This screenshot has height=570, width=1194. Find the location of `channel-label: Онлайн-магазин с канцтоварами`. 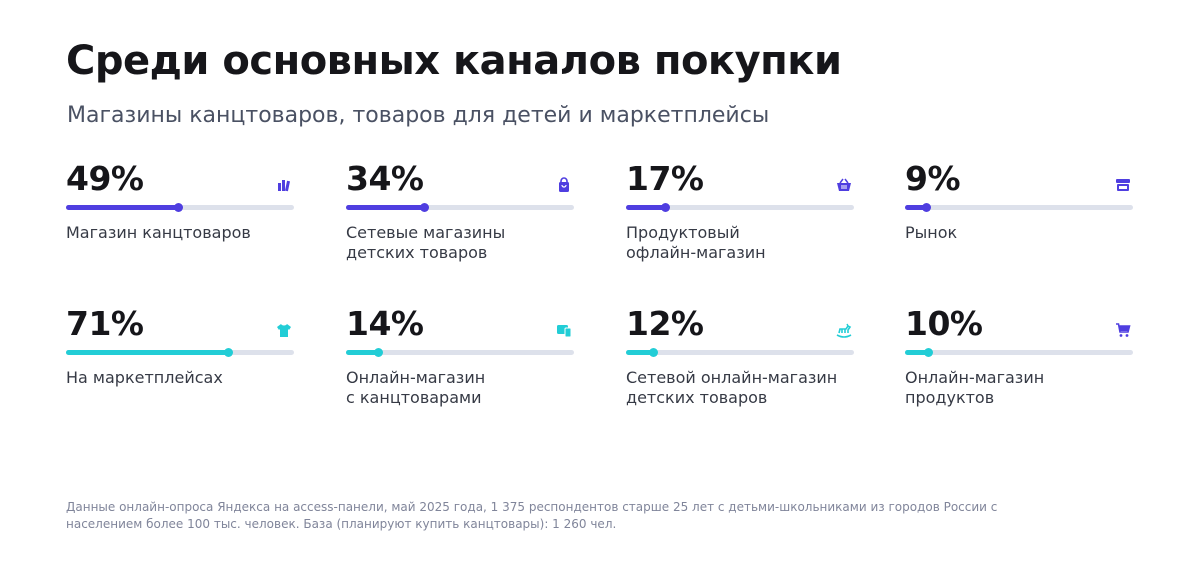

channel-label: Онлайн-магазин с канцтоварами is located at coordinates (416, 387).